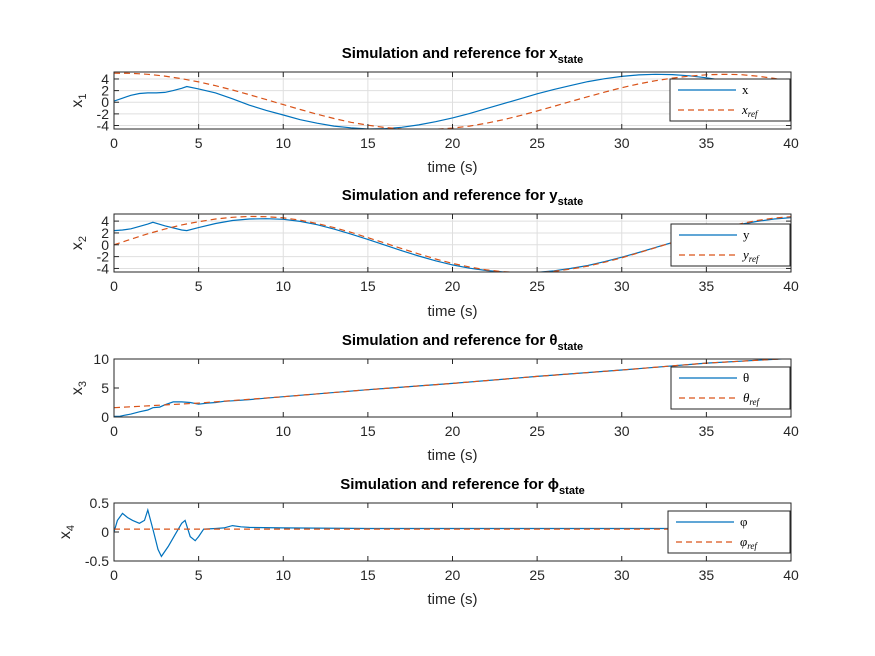 This screenshot has height=656, width=875. What do you see at coordinates (750, 255) in the screenshot?
I see `legend-label: yref` at bounding box center [750, 255].